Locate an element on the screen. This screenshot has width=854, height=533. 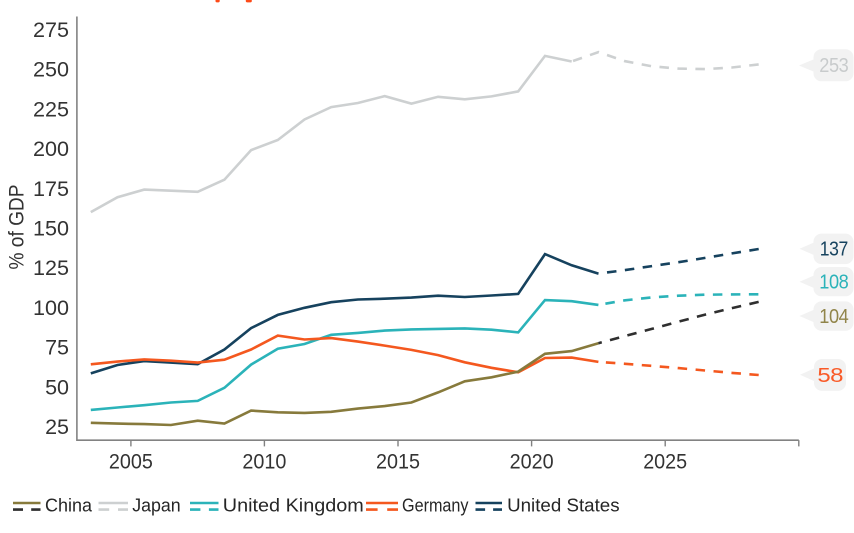
svg-text: 2010 is located at coordinates (264, 462).